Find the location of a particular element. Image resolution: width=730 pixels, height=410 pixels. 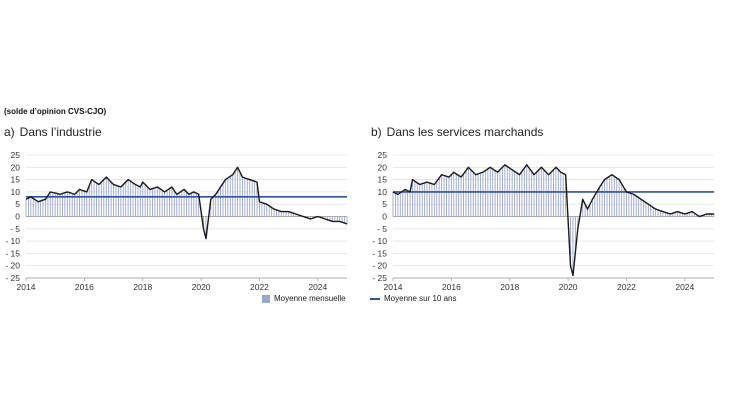

x-tick-label-b: 2018 is located at coordinates (509, 287).